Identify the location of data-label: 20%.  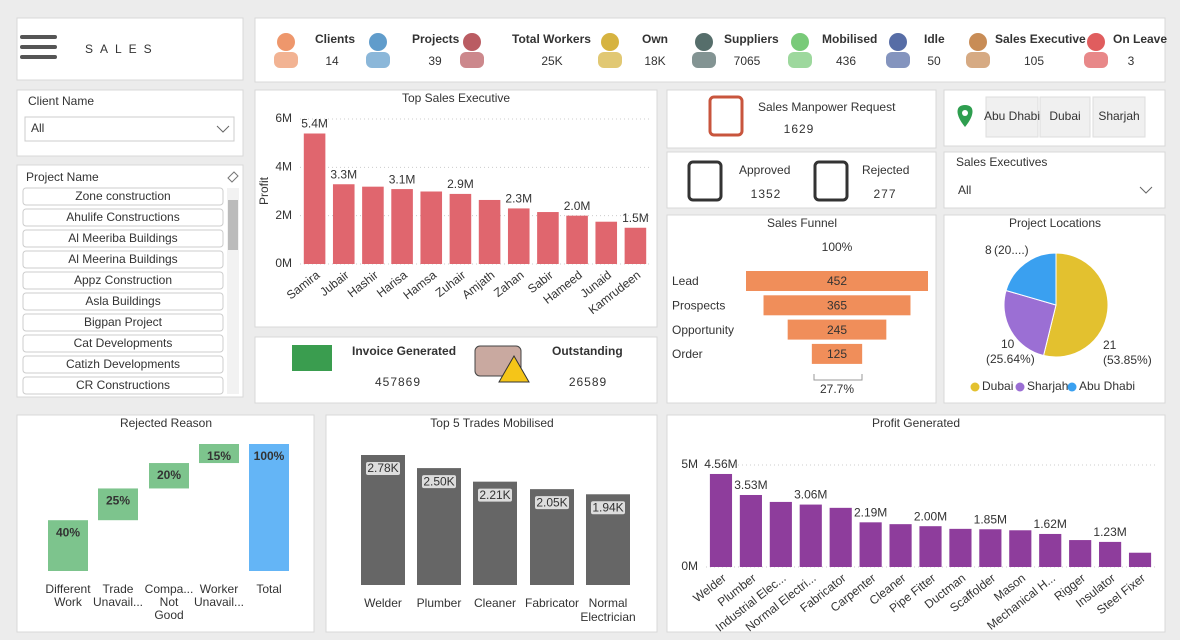
(169, 475).